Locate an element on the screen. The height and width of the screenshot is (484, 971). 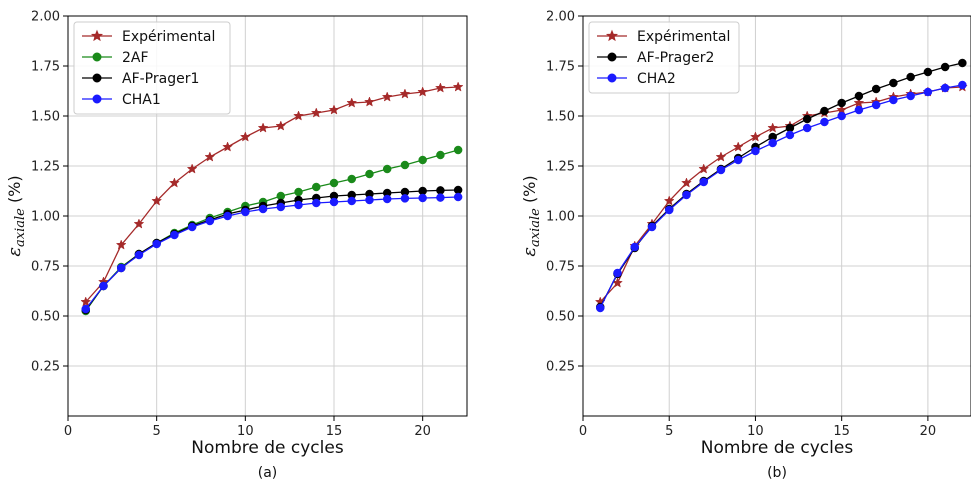
legend-entry: AF-Prager1 is located at coordinates (160, 79).